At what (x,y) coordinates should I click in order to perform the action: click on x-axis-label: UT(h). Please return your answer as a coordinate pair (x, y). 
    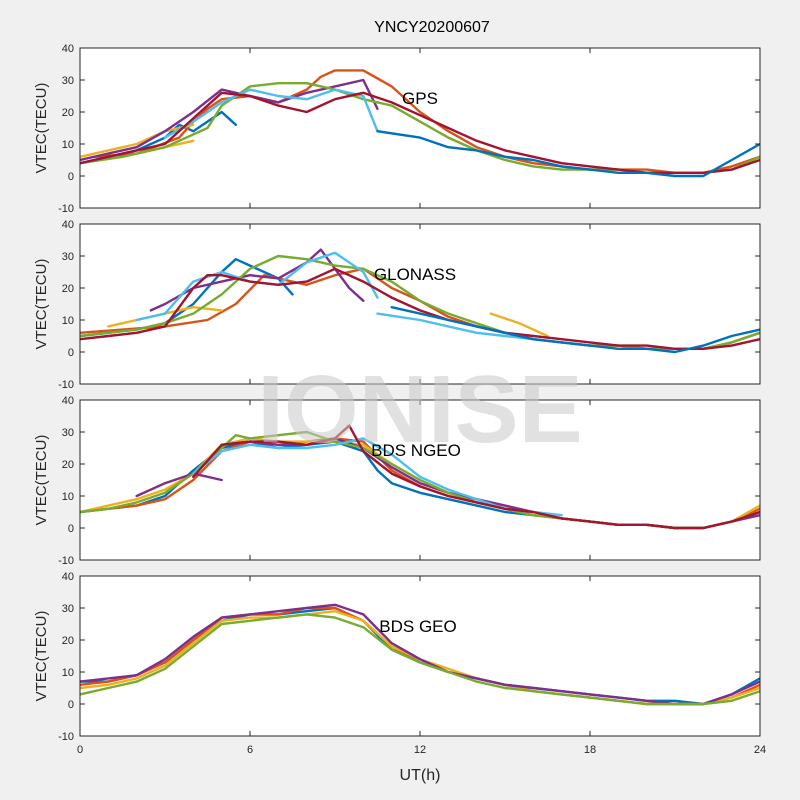
    Looking at the image, I should click on (420, 775).